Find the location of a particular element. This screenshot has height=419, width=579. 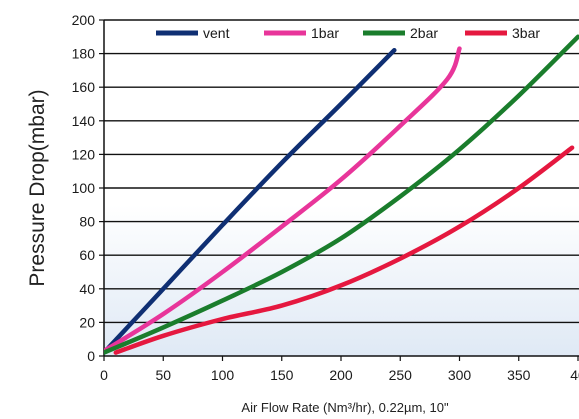

y-tick-label: 120 is located at coordinates (84, 154).